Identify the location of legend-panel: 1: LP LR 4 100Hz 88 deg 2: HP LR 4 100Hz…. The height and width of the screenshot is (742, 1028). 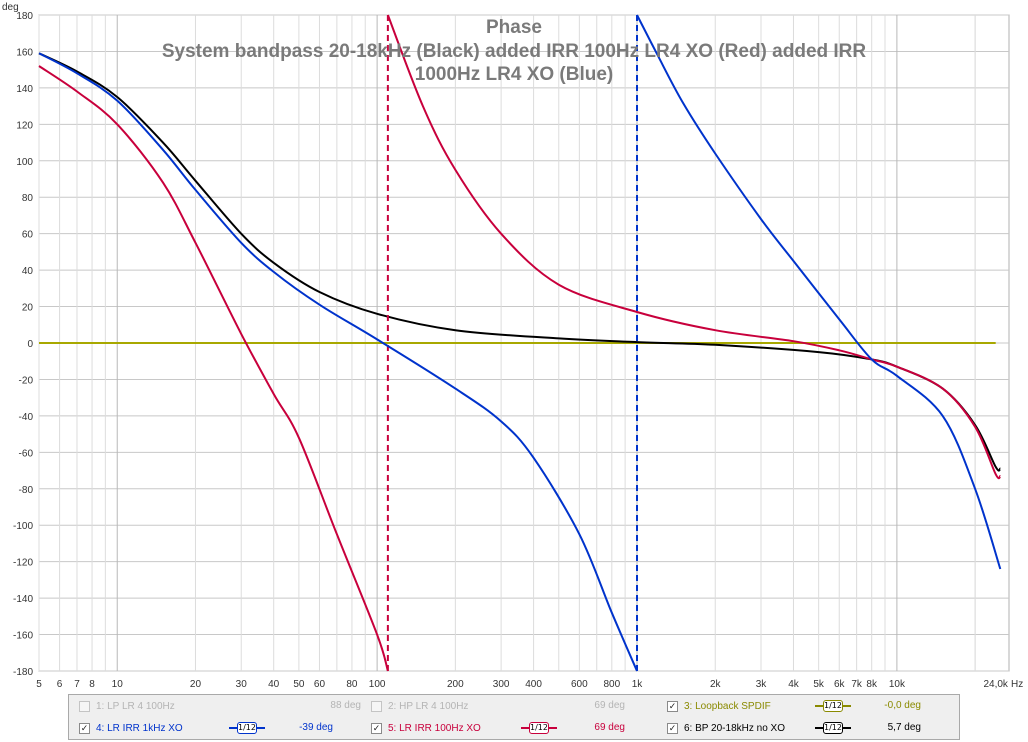
(514, 717).